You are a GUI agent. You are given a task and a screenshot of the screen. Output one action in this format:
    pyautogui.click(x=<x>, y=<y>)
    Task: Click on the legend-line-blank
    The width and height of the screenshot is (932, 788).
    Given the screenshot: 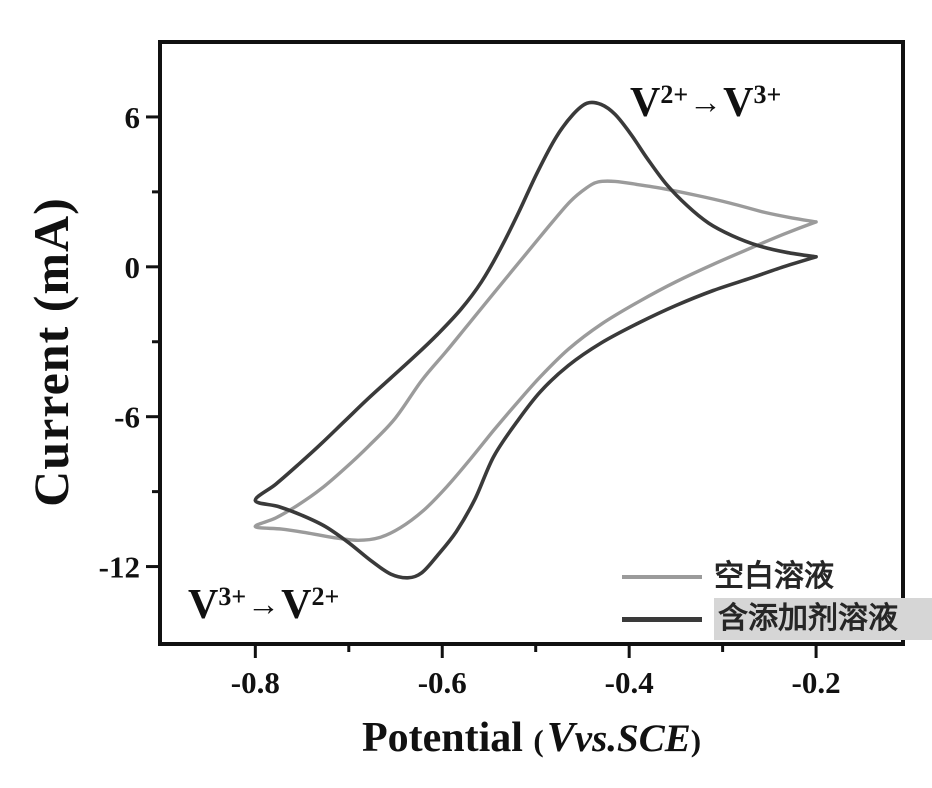 What is the action you would take?
    pyautogui.click(x=662, y=577)
    